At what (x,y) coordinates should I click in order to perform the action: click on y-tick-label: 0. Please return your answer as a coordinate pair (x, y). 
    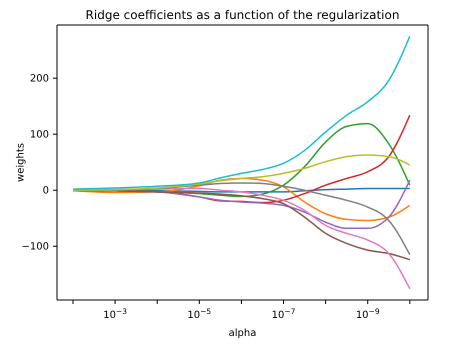
    Looking at the image, I should click on (45, 191).